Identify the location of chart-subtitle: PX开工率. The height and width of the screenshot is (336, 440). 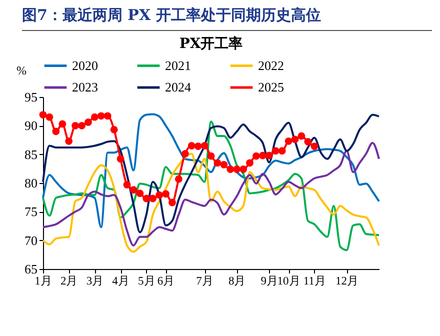
(211, 43).